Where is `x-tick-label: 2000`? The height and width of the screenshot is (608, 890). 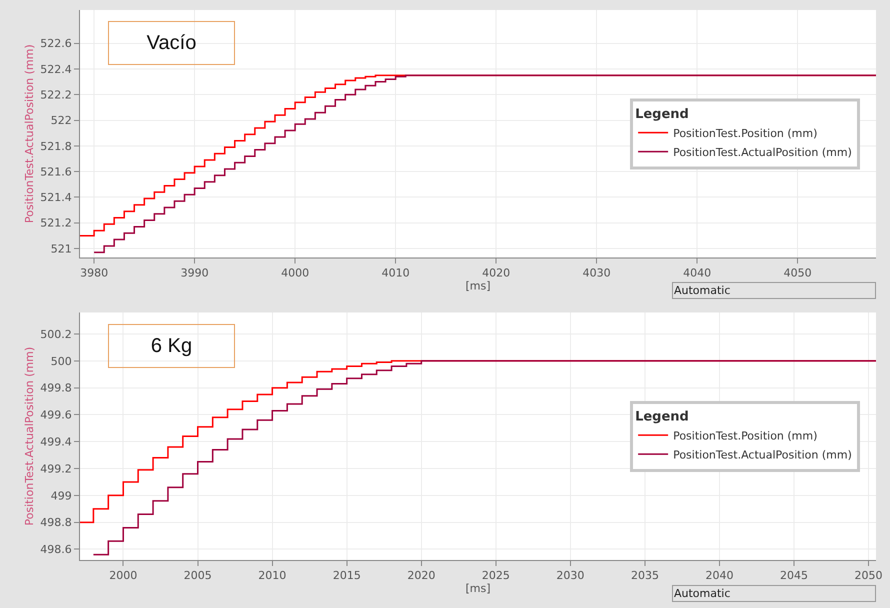
x-tick-label: 2000 is located at coordinates (123, 575).